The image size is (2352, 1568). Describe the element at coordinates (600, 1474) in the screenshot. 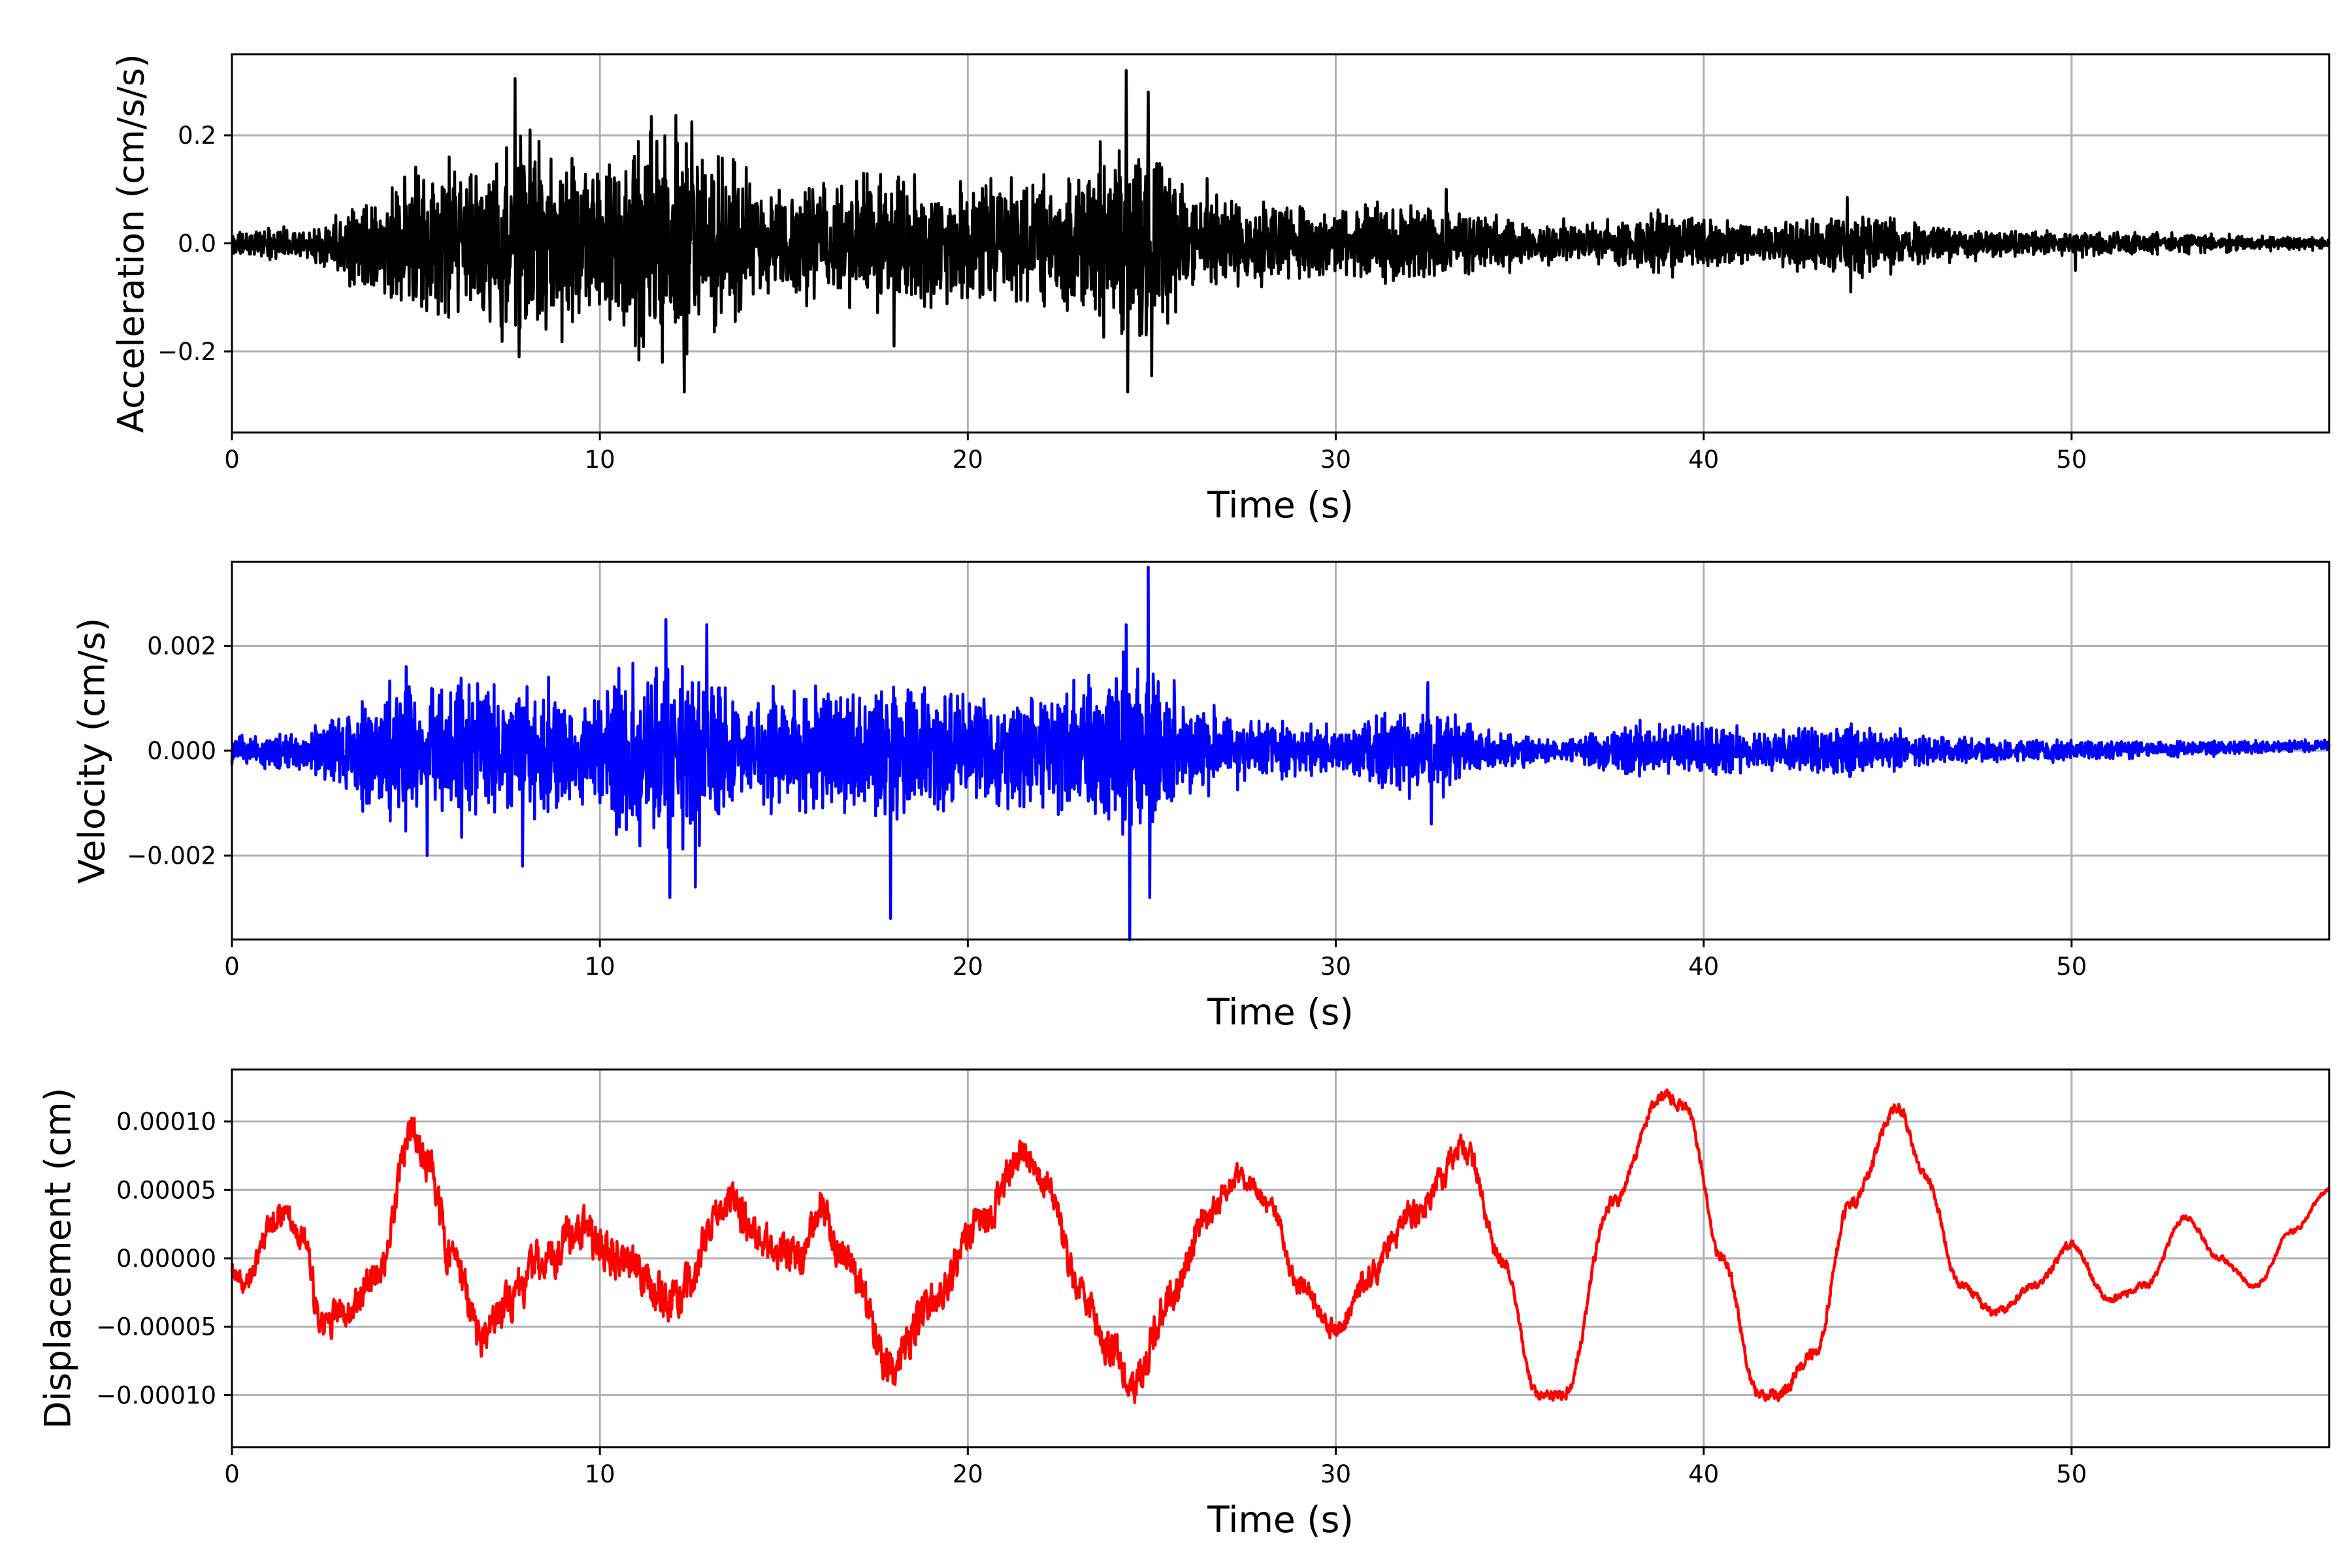

I see `displacement-x-tick-label: 10` at that location.